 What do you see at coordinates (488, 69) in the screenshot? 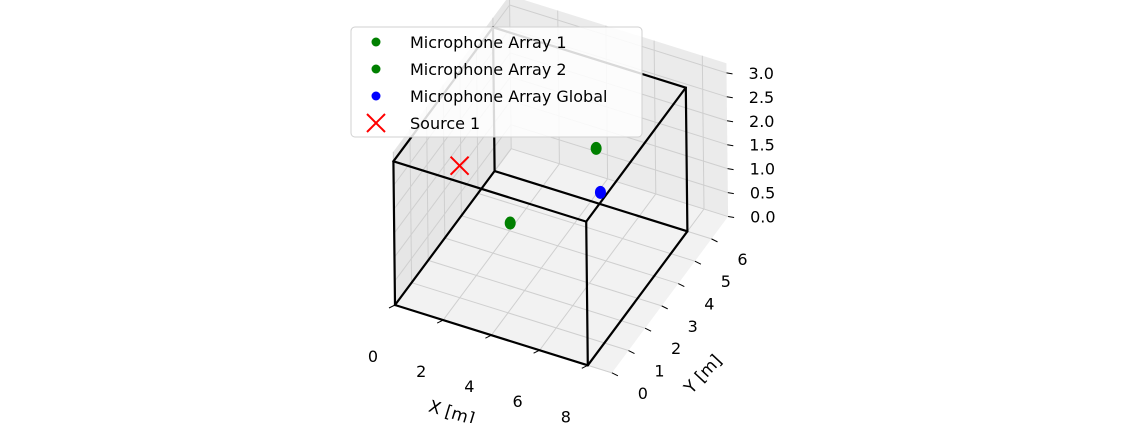
I see `legend-label: Microphone Array 2` at bounding box center [488, 69].